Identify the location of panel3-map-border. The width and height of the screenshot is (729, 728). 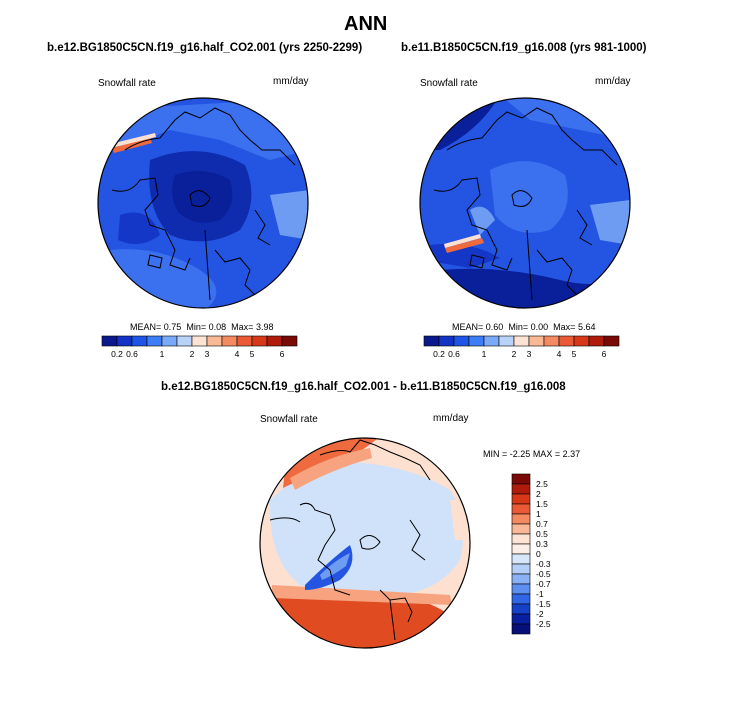
(365, 543).